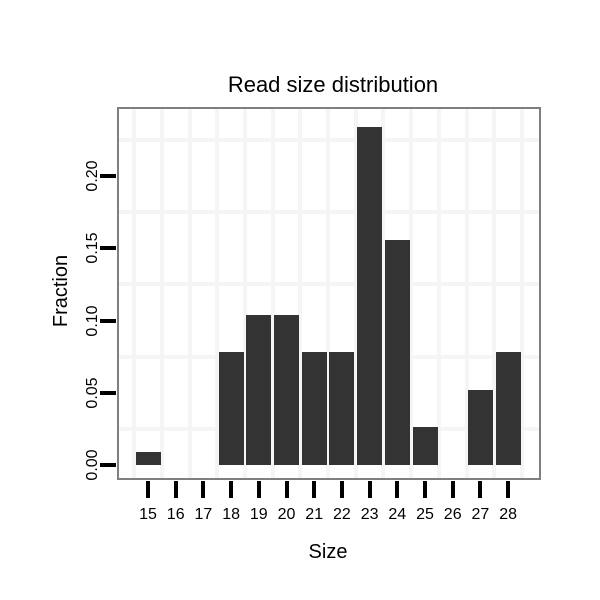  I want to click on x-tick-label: 20, so click(286, 514).